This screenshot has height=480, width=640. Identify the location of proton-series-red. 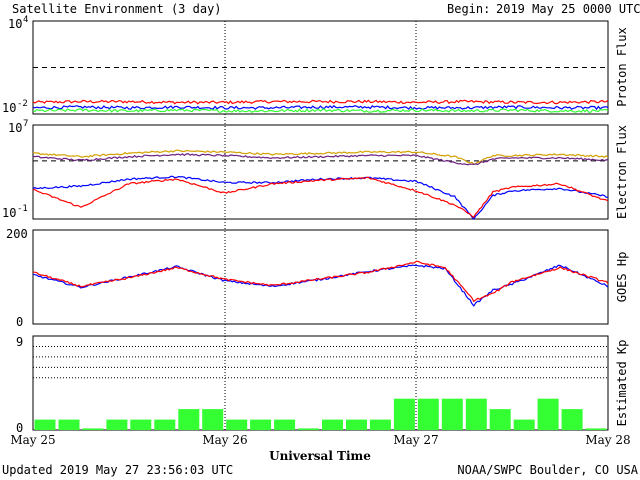
(320, 102).